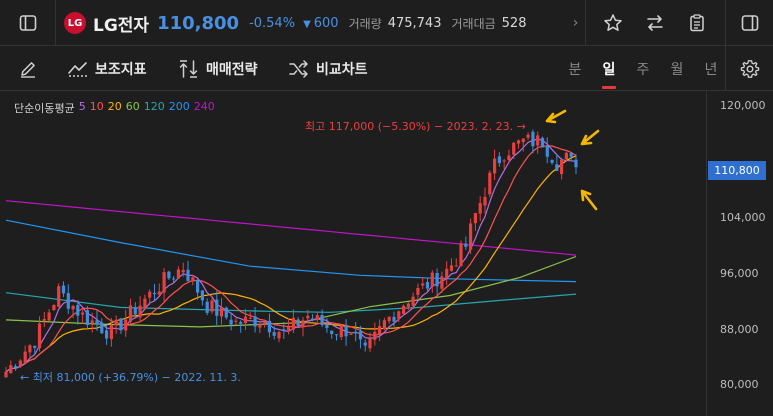 The height and width of the screenshot is (416, 773). Describe the element at coordinates (743, 217) in the screenshot. I see `y-tick-label: 104,000` at that location.